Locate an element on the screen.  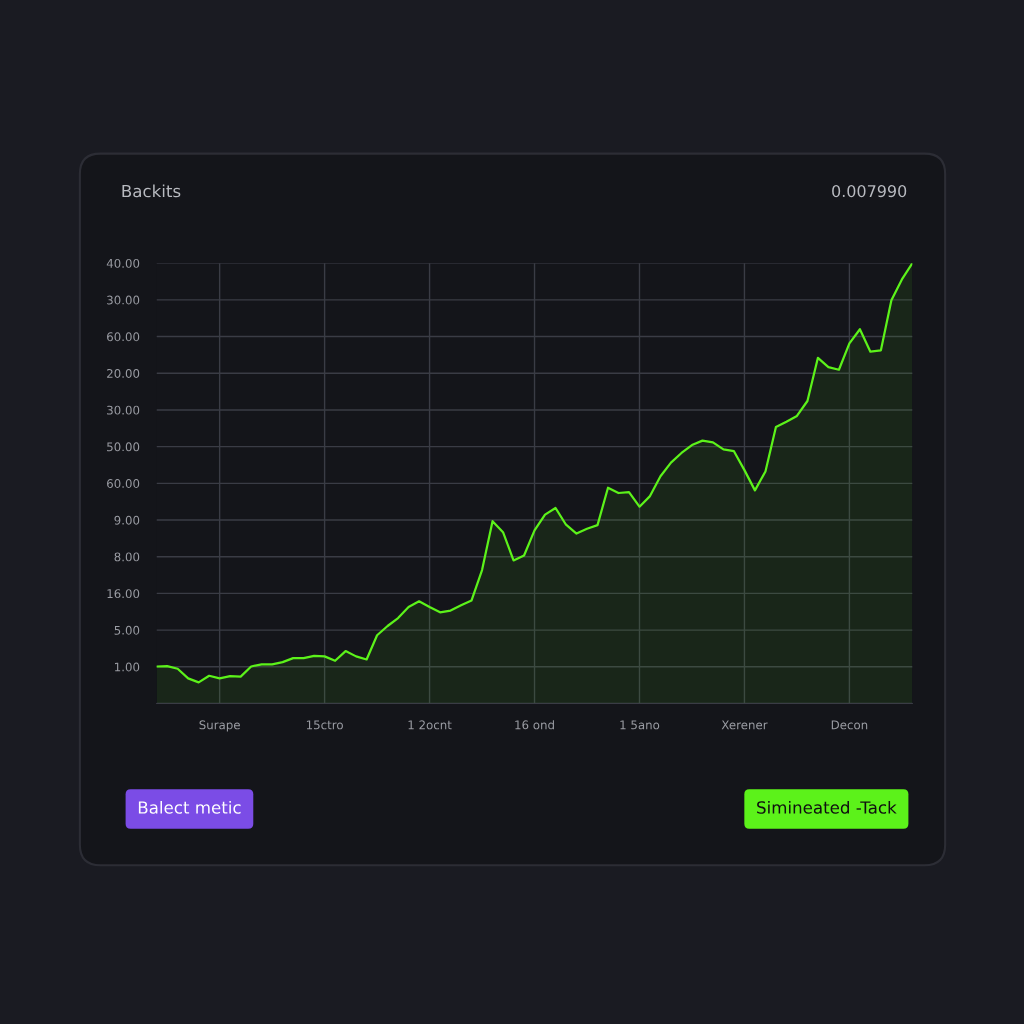
text: 9.00 is located at coordinates (127, 520).